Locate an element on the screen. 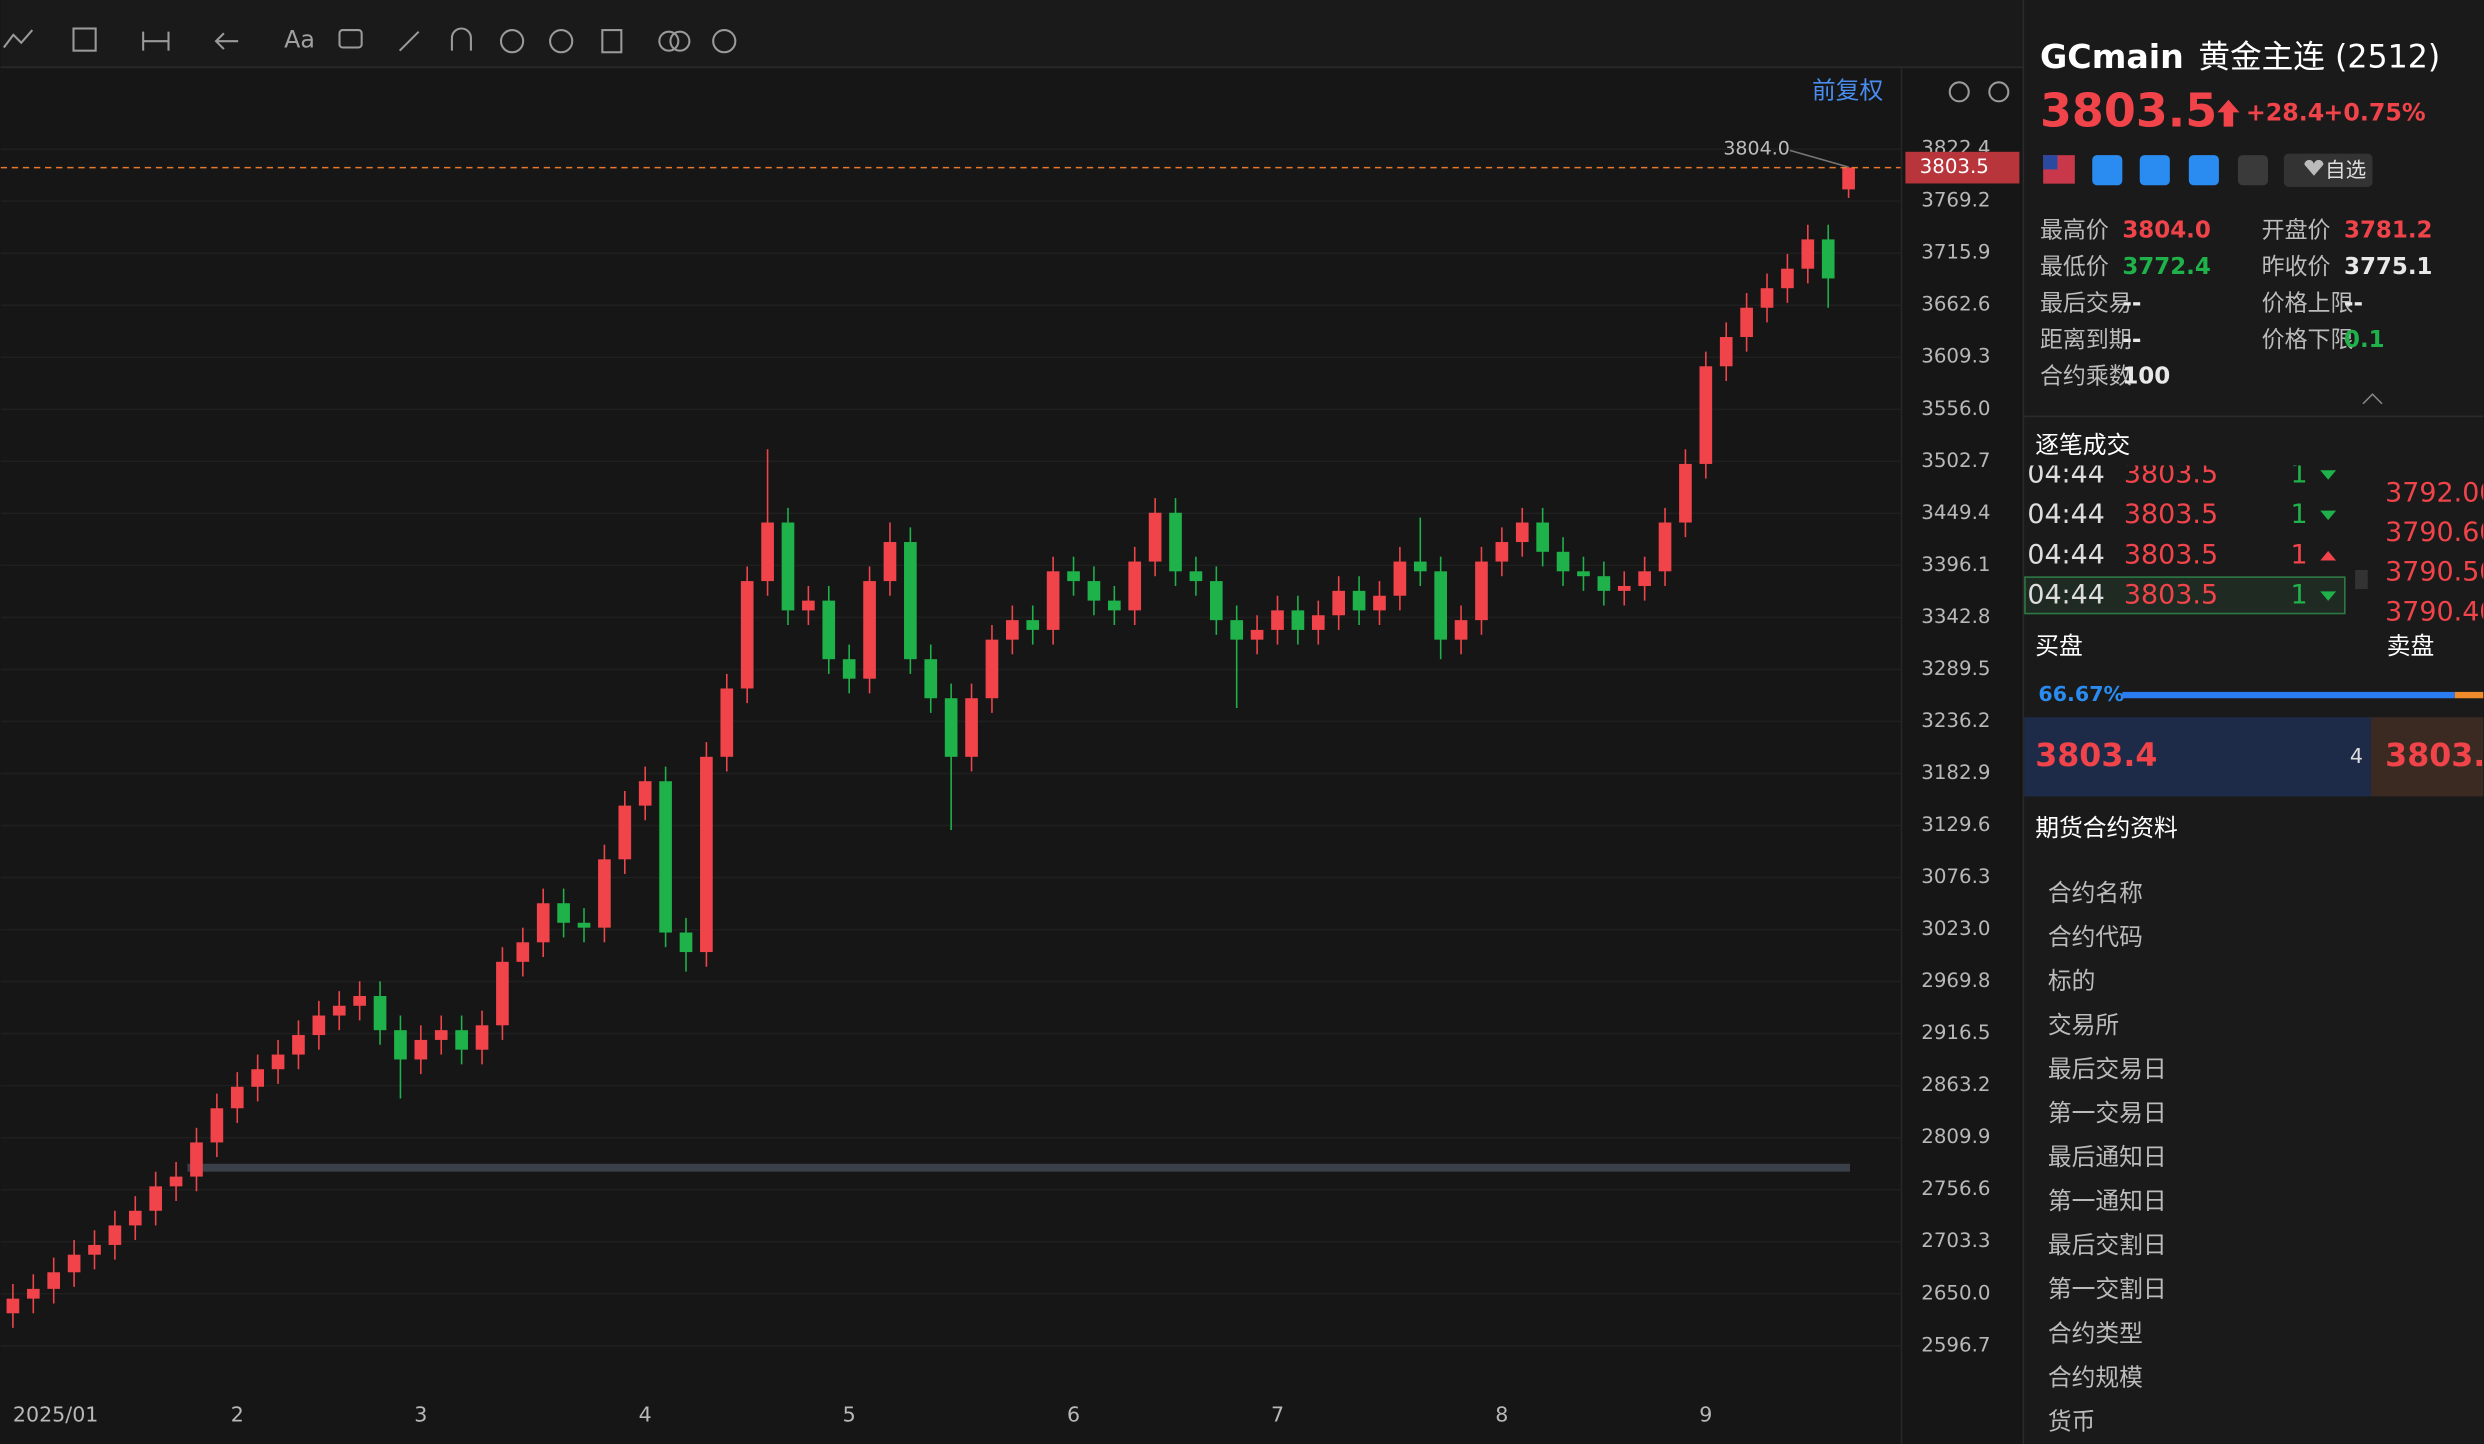  contract-field: 最后交割日 is located at coordinates (2107, 1245).